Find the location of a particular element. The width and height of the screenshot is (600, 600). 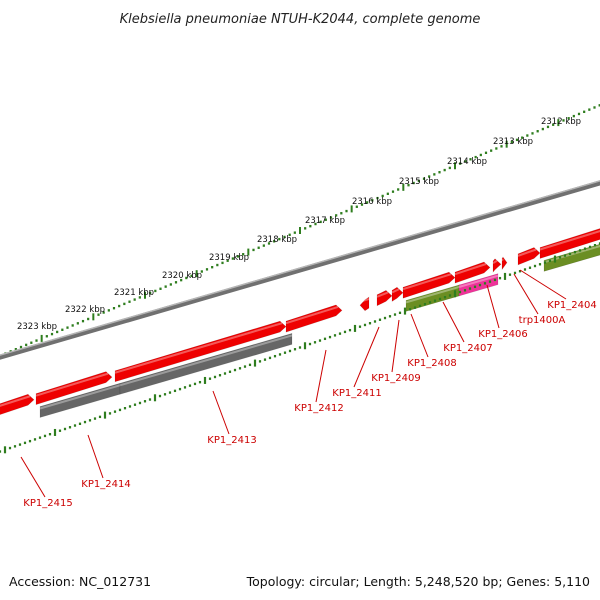

ruler-label: 2315 kbp is located at coordinates (419, 182).